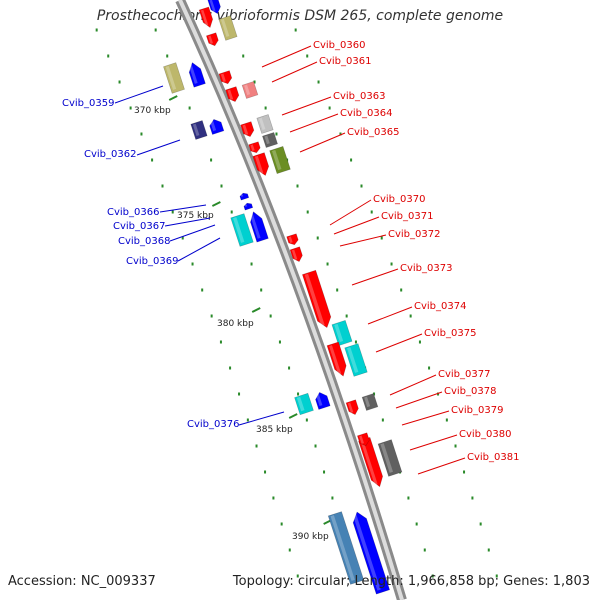  I want to click on gene-label-cvib-0377: Cvib_0377, so click(464, 374).